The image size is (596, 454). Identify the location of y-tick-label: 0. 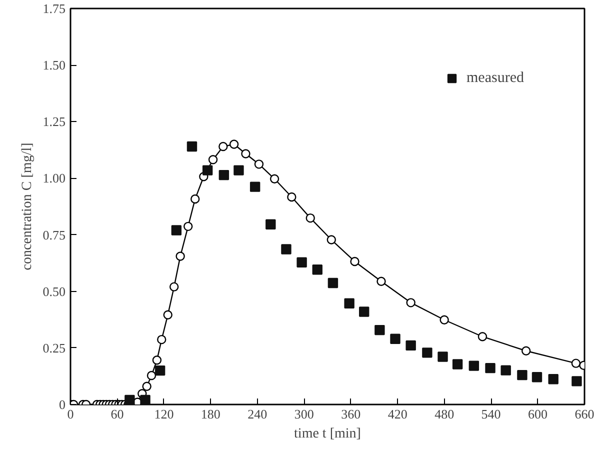
(62, 404).